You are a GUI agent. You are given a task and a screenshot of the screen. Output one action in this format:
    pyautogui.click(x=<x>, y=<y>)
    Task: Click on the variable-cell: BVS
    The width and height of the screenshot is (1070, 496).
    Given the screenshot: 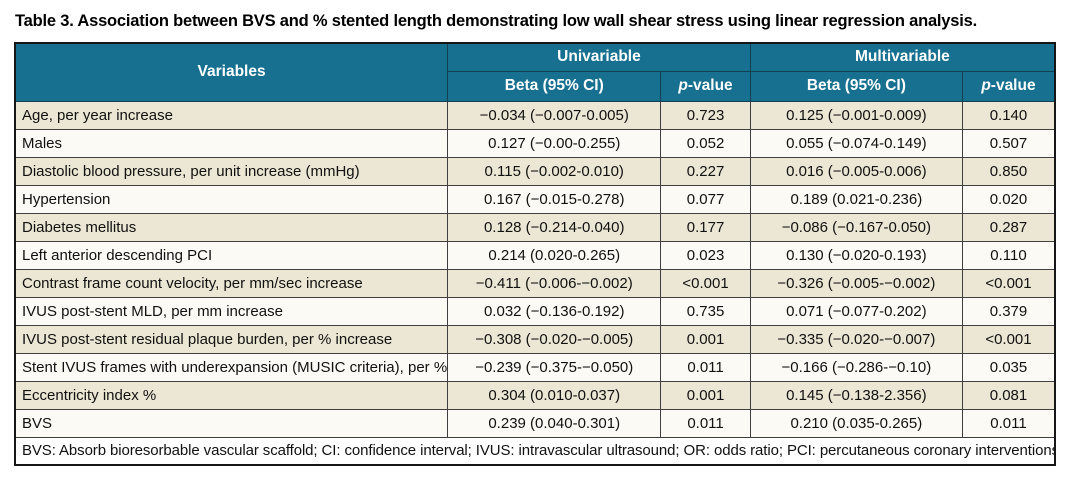 What is the action you would take?
    pyautogui.click(x=231, y=423)
    